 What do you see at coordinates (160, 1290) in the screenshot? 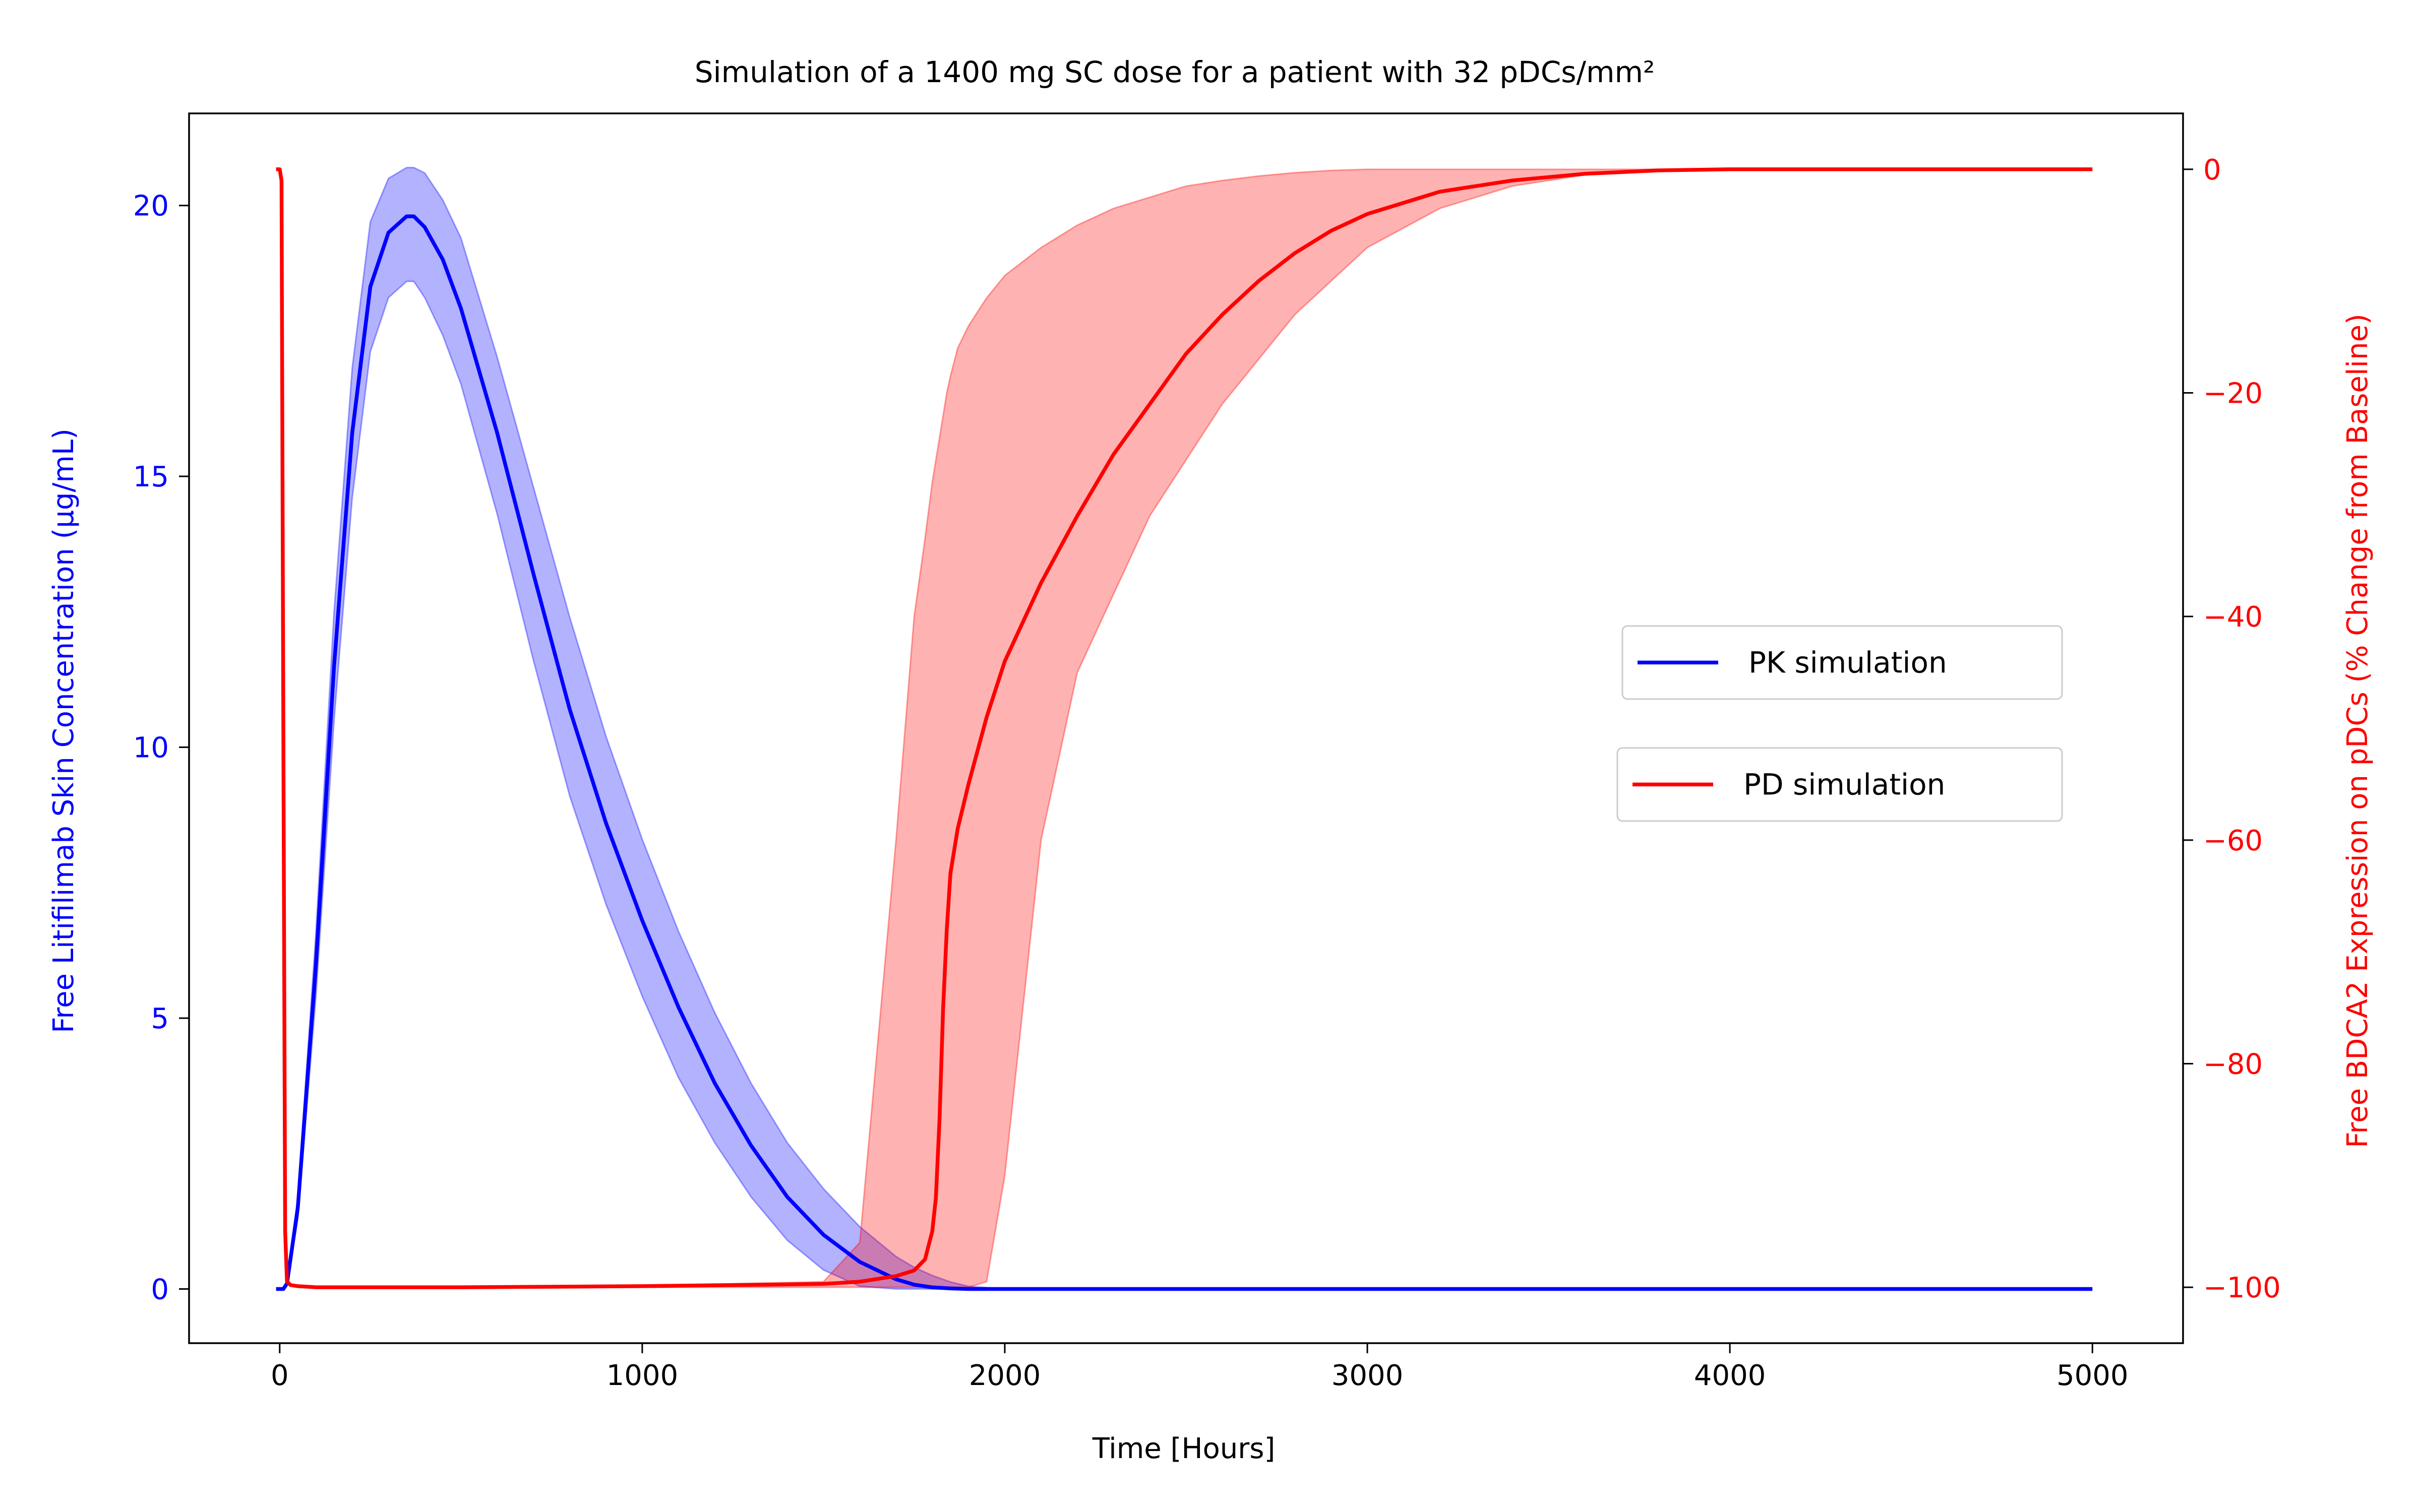
I see `left-tick-label: 0` at bounding box center [160, 1290].